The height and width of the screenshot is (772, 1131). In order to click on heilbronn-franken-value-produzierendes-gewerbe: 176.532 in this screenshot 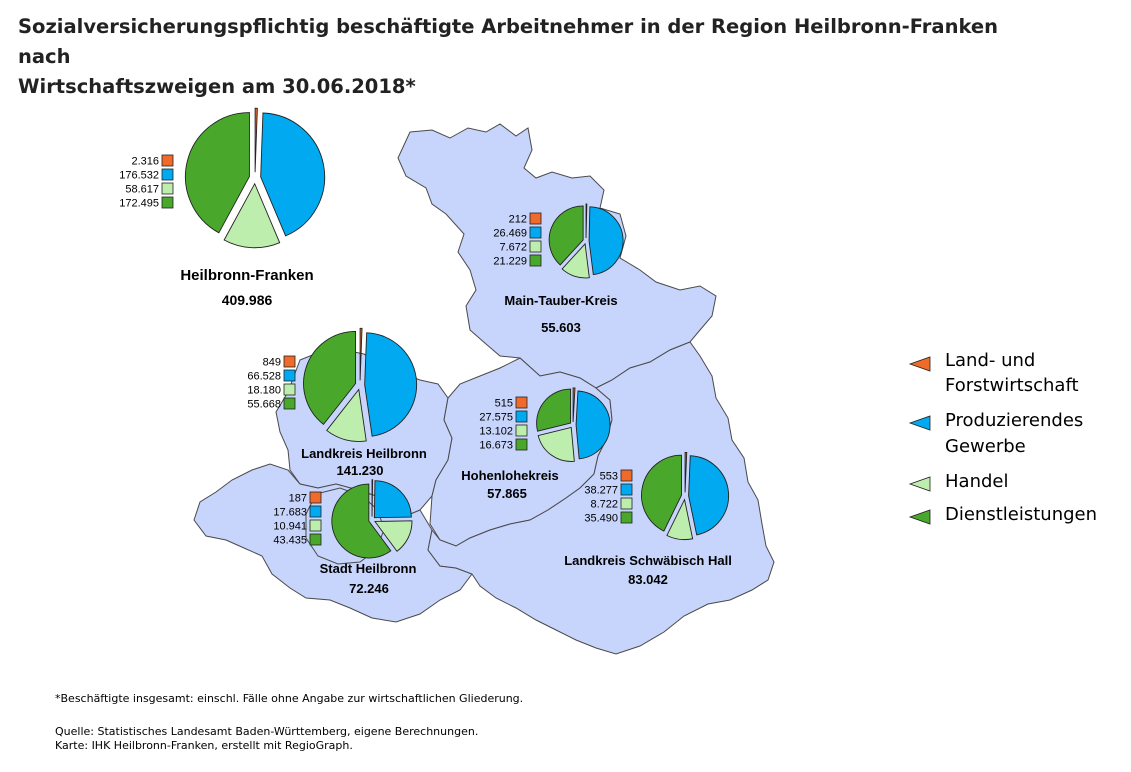, I will do `click(139, 176)`.